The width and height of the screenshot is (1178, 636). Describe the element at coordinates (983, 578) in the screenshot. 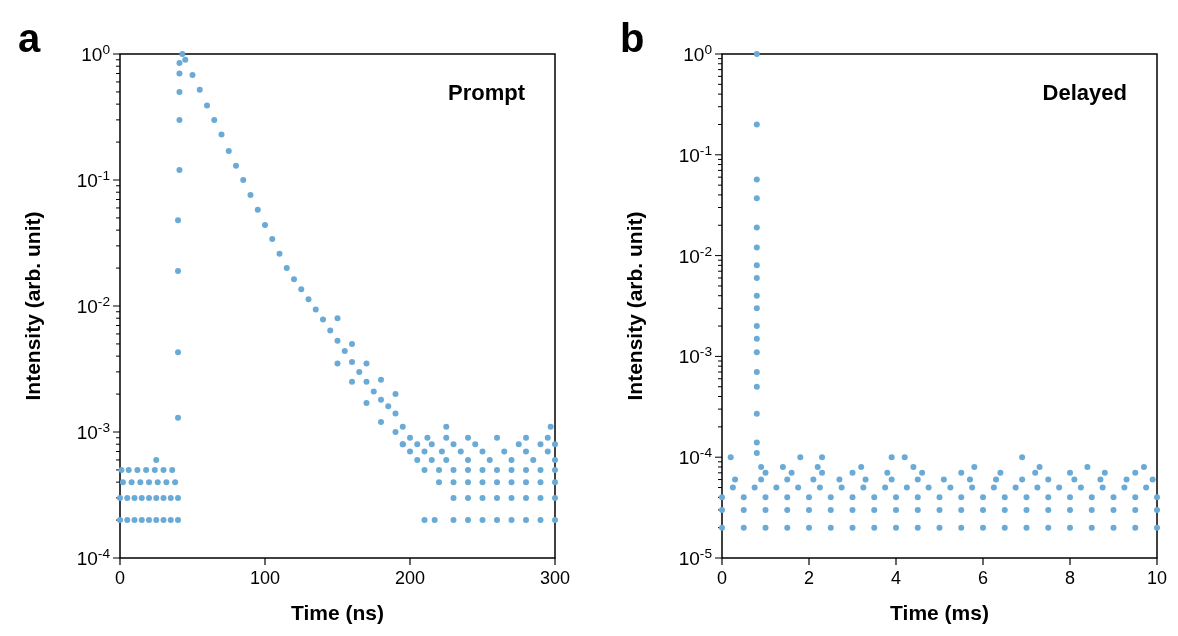

I see `x-tick-label: 6` at that location.